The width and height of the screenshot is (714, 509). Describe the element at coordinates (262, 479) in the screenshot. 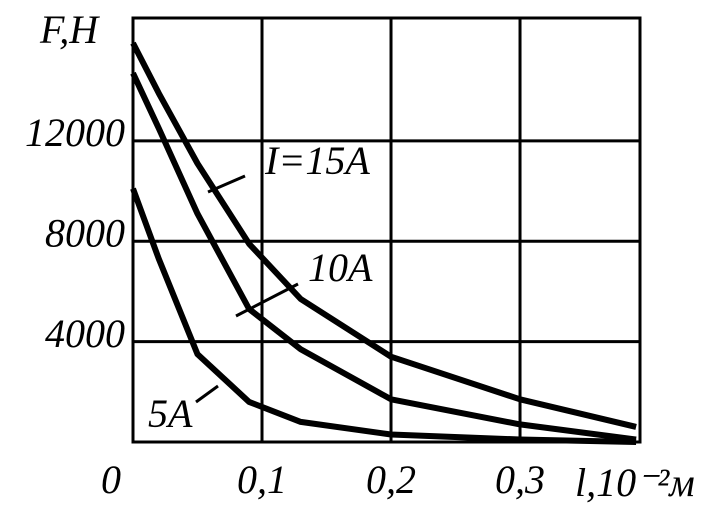

I see `x-tick-label: 0,1` at that location.